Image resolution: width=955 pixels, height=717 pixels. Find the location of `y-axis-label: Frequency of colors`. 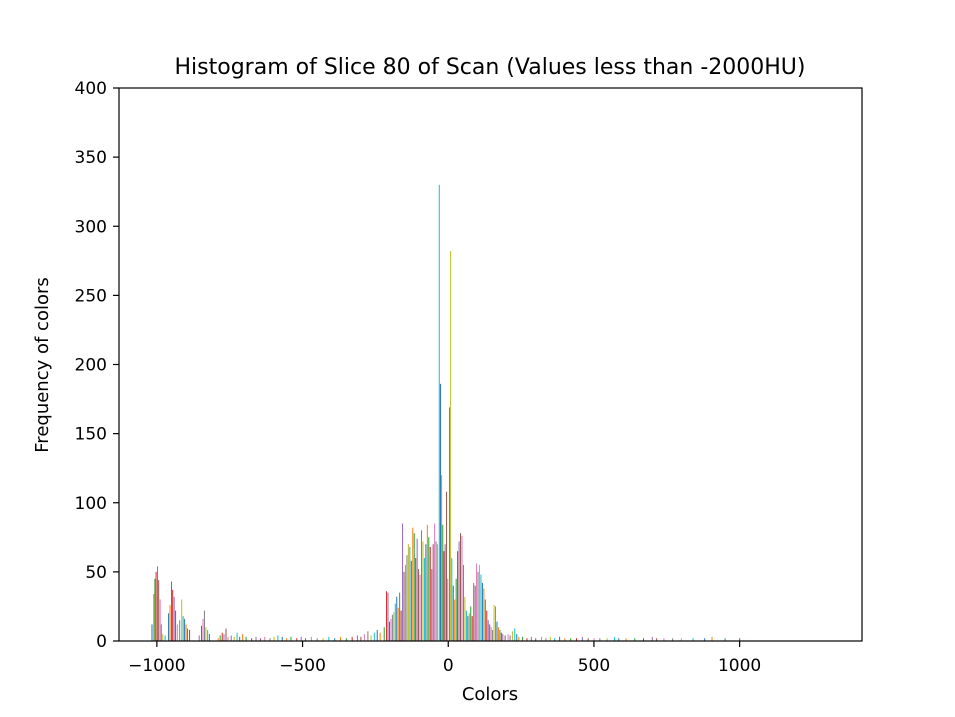

y-axis-label: Frequency of colors is located at coordinates (42, 364).